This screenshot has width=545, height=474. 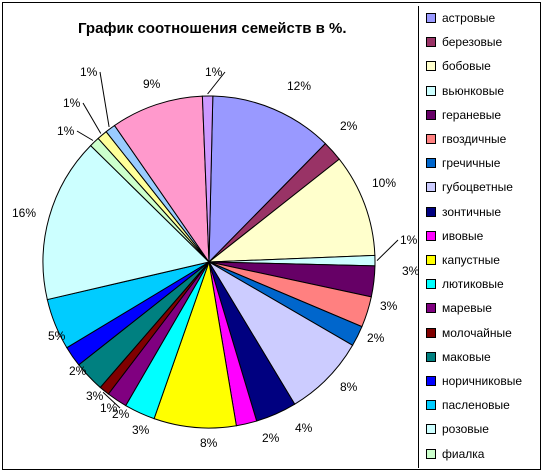 I want to click on legend-label: капустные, so click(x=471, y=260).